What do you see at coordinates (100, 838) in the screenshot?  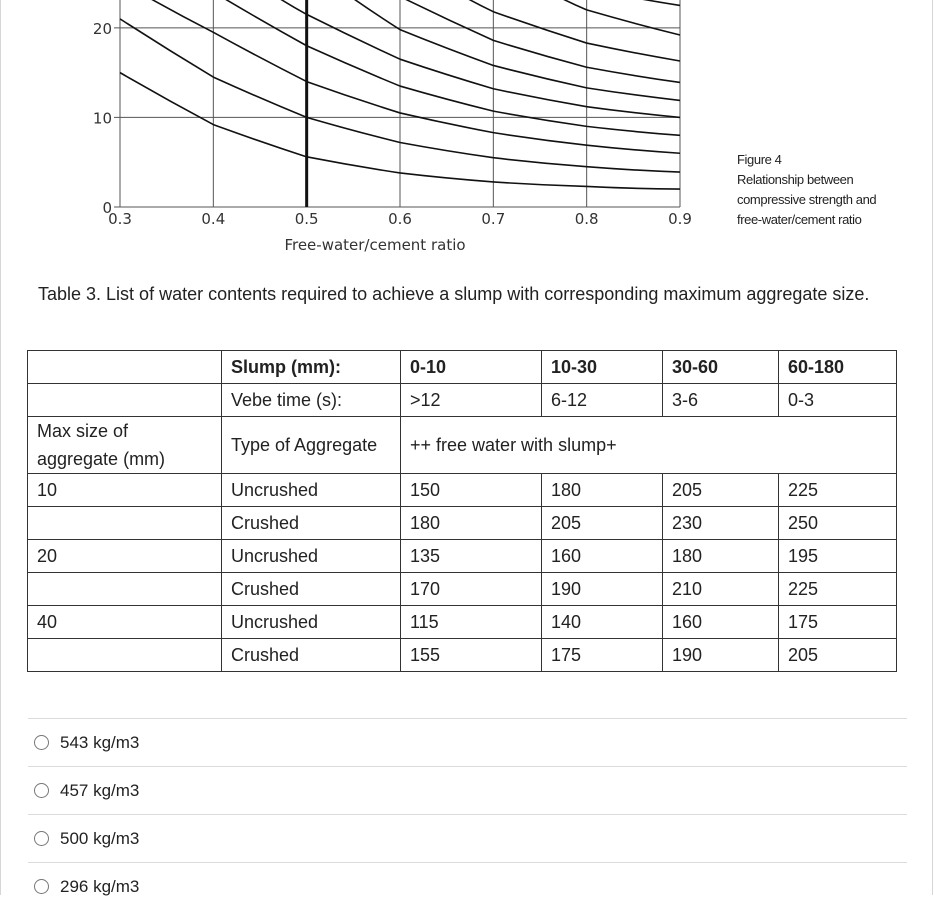 I see `answer-option-label: 500 kg/m3` at bounding box center [100, 838].